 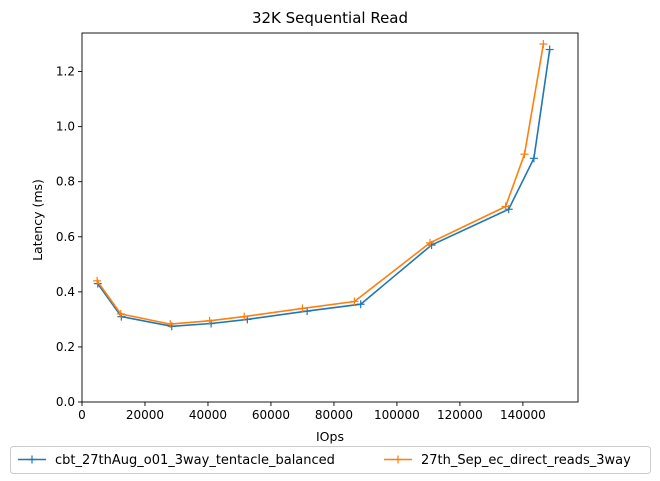 I want to click on legend-box, so click(x=330, y=460).